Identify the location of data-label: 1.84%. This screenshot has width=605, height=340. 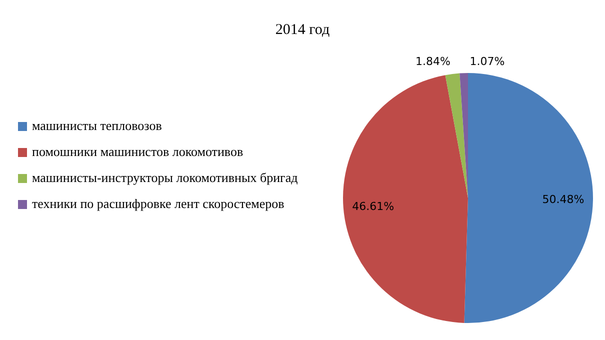
(432, 61).